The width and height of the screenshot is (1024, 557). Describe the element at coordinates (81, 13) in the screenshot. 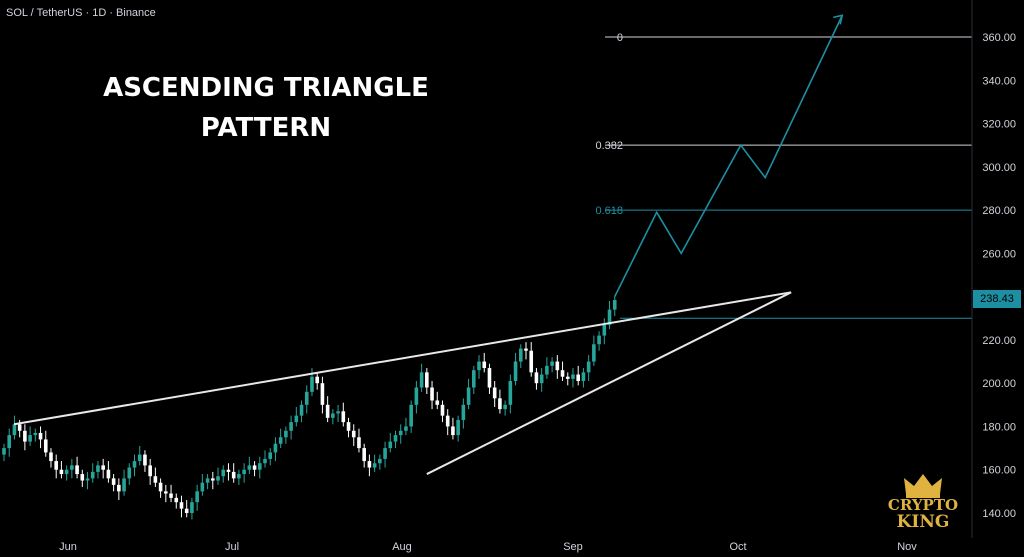

I see `symbol-label: SOL / TetherUS · 1D · Binance` at that location.